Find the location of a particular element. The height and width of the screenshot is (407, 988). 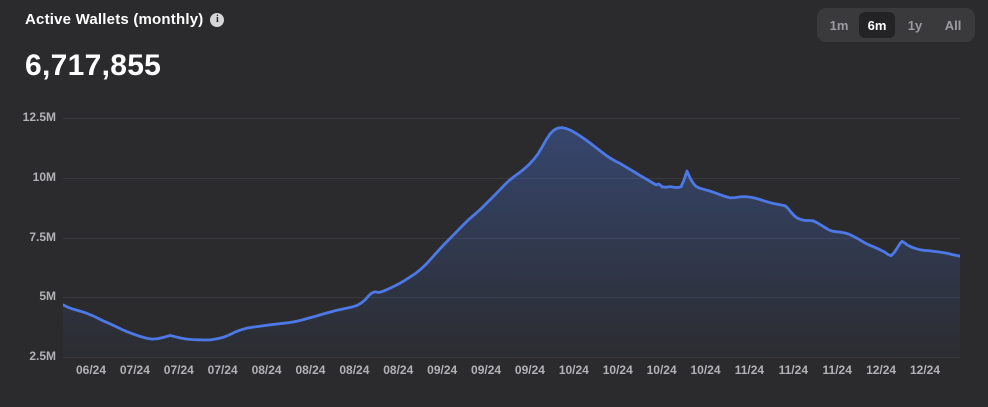

range-button-1y: 1y is located at coordinates (915, 25).